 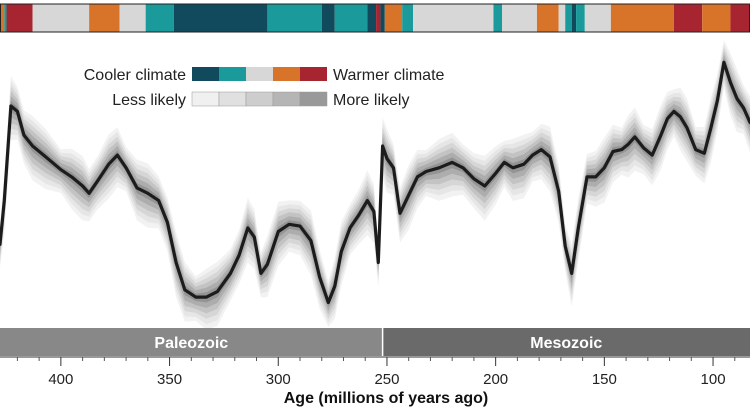 I want to click on climate-state-band, so click(x=375, y=18).